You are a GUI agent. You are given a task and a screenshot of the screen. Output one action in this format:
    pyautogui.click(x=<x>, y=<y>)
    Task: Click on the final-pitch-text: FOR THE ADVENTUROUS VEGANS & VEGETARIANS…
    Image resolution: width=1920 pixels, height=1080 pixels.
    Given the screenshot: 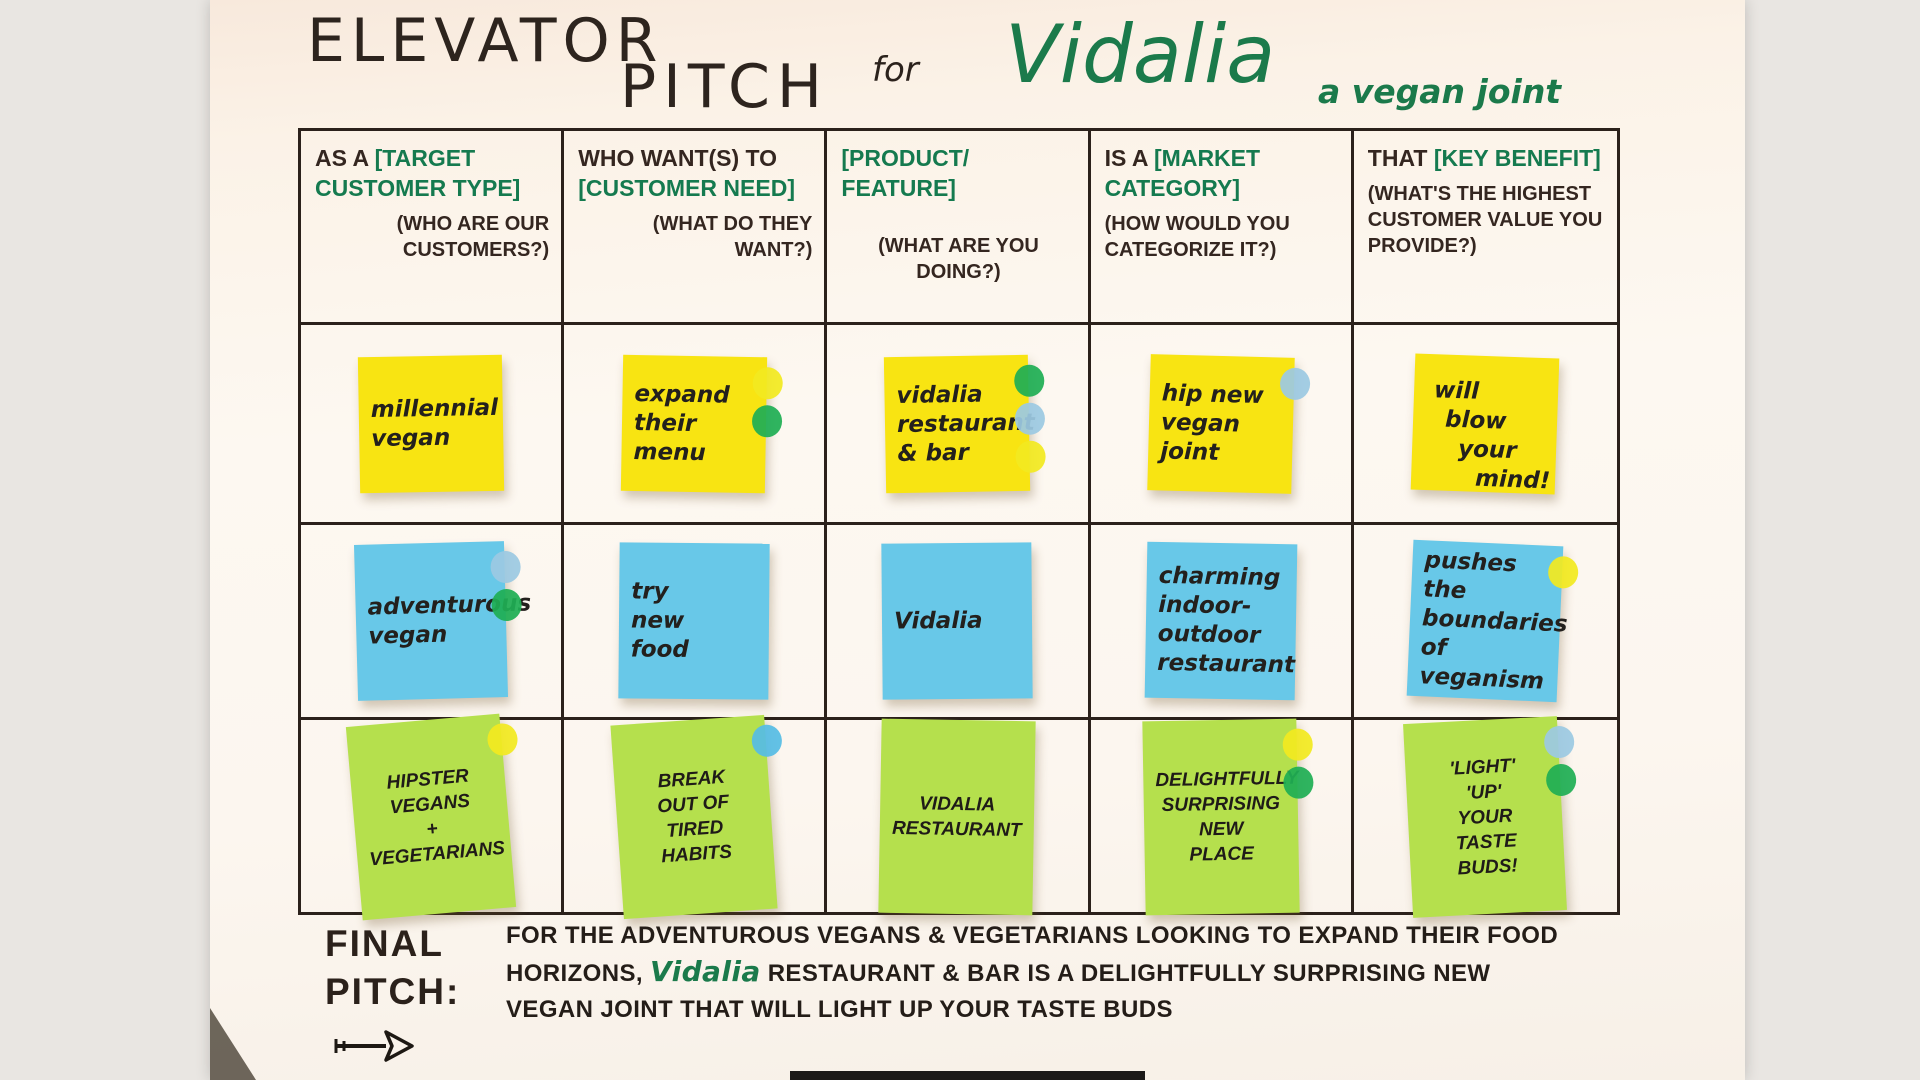 What is the action you would take?
    pyautogui.click(x=1041, y=973)
    